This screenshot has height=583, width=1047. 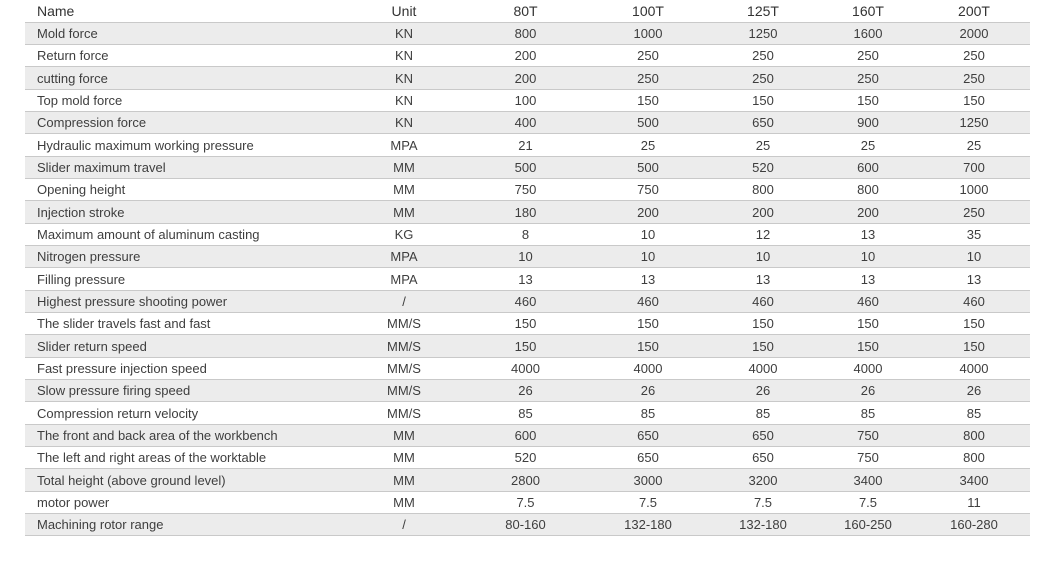 What do you see at coordinates (185, 279) in the screenshot?
I see `spec-name-cell: Filling pressure` at bounding box center [185, 279].